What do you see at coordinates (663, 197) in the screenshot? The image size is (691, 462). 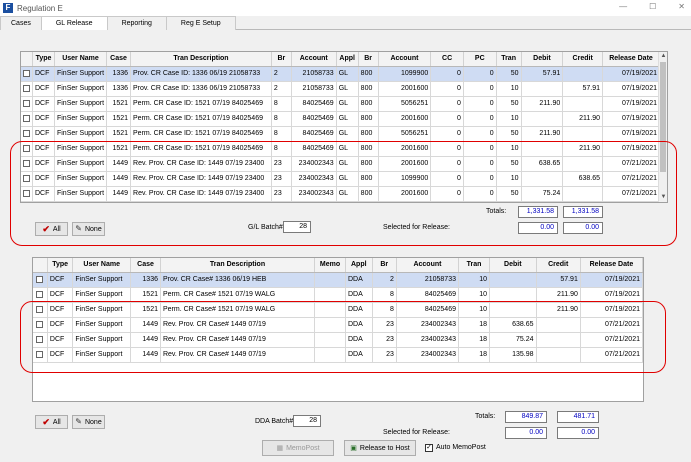 I see `scroll-down-icon: ▼` at bounding box center [663, 197].